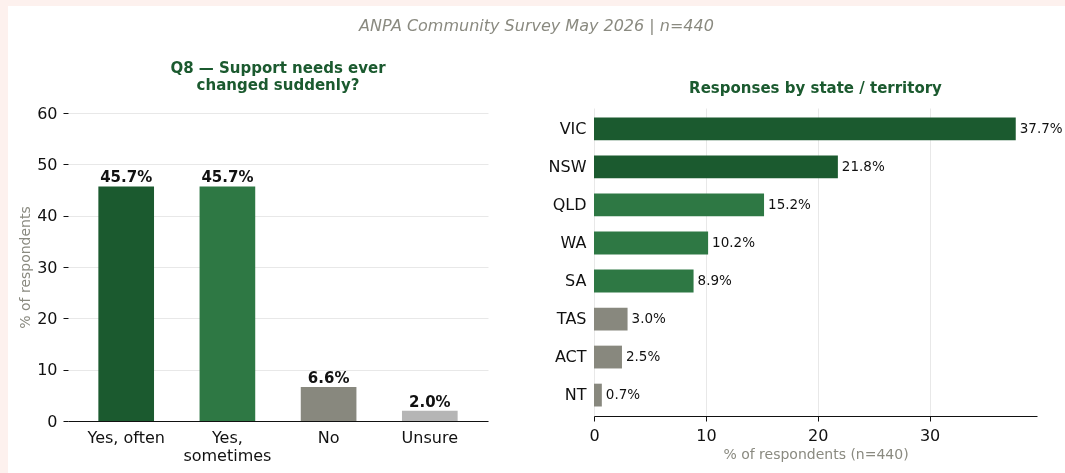  What do you see at coordinates (25, 267) in the screenshot?
I see `y-axis-title: % of respondents` at bounding box center [25, 267].